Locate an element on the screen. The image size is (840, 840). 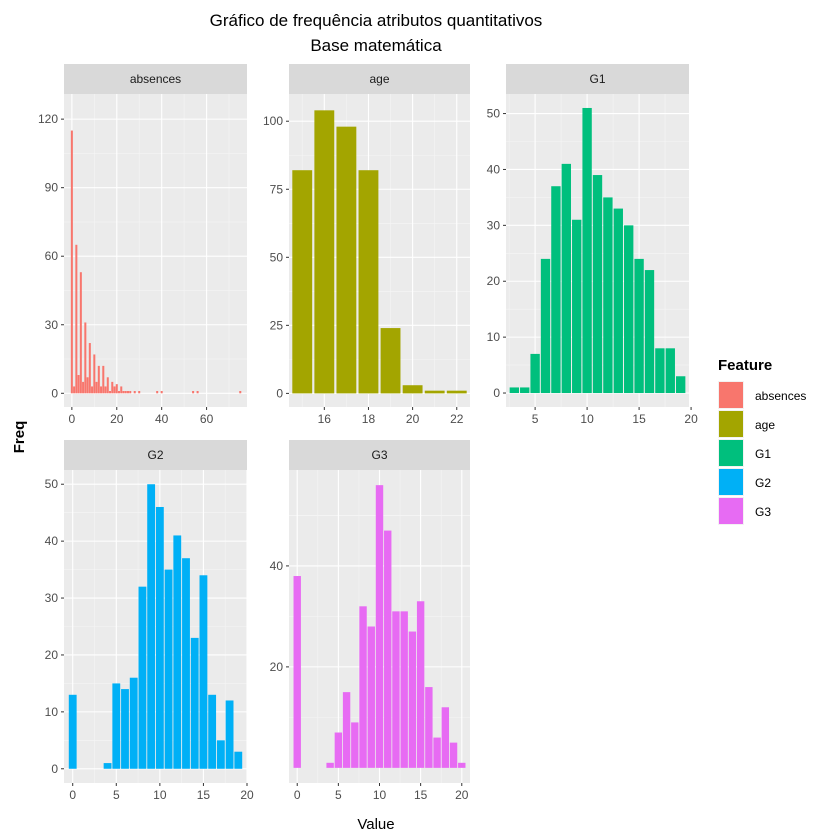
y-tick-label: 100 is located at coordinates (273, 121).